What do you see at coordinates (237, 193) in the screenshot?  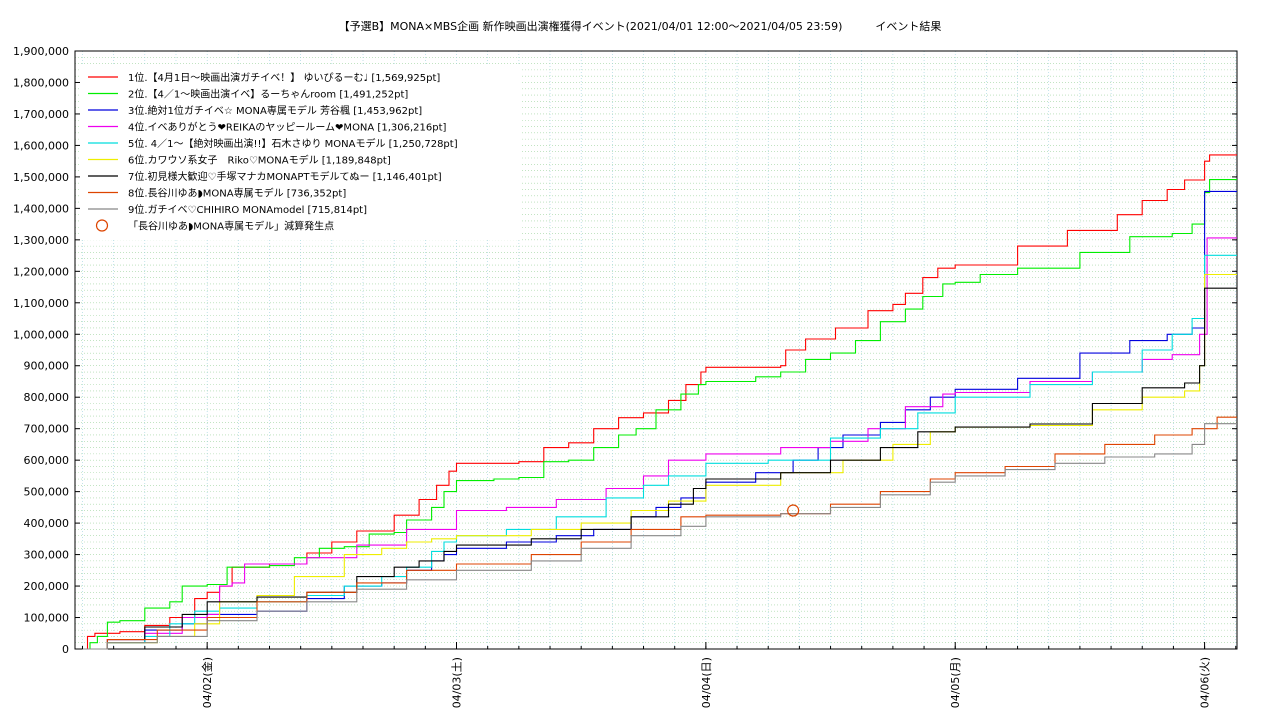 I see `legend-entry: 8位.長谷川ゆあ◗MONA専属モデル [736,352pt]` at bounding box center [237, 193].